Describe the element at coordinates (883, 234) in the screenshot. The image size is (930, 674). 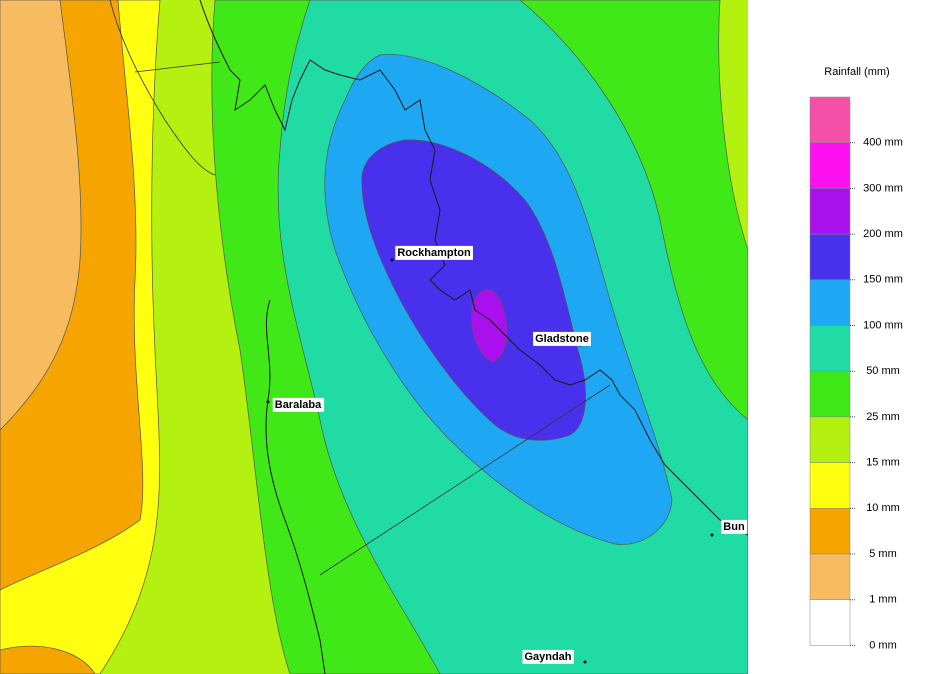
I see `legend-label: 200 mm` at that location.